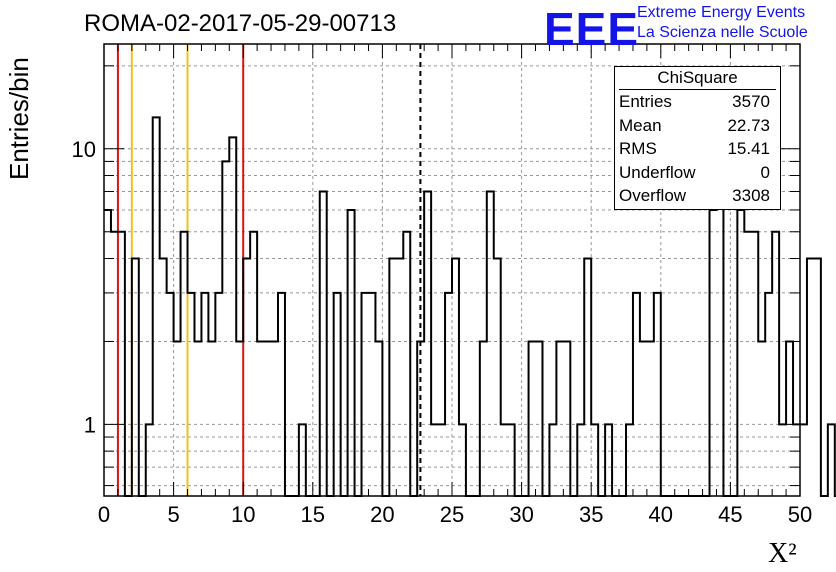  I want to click on stats-row-overflow: Overflow 3308, so click(697, 196).